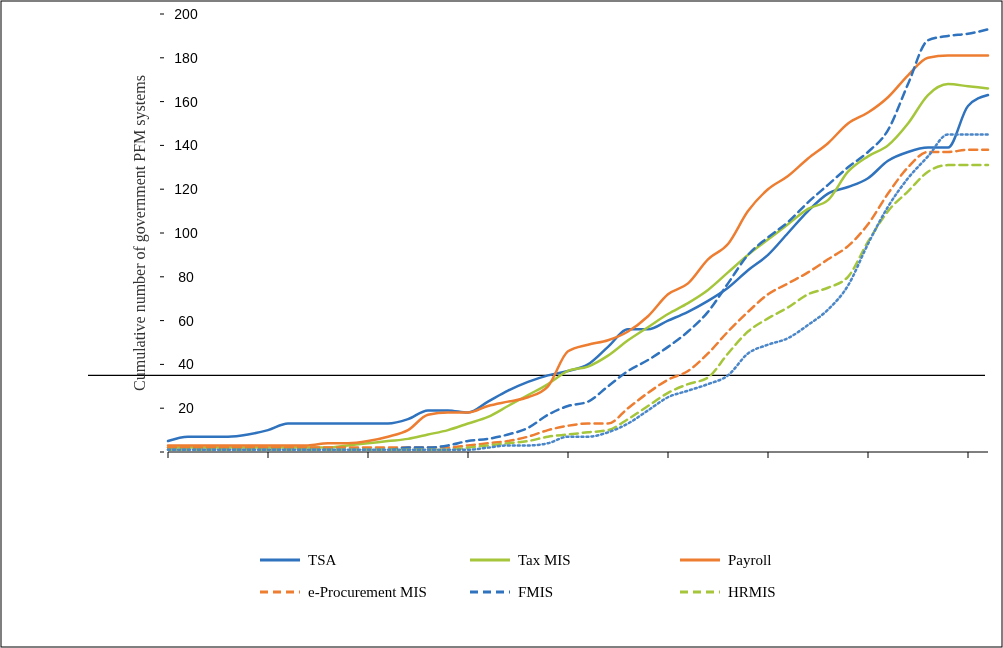 The width and height of the screenshot is (1003, 648). Describe the element at coordinates (186, 276) in the screenshot. I see `y-tick-label: 80` at that location.